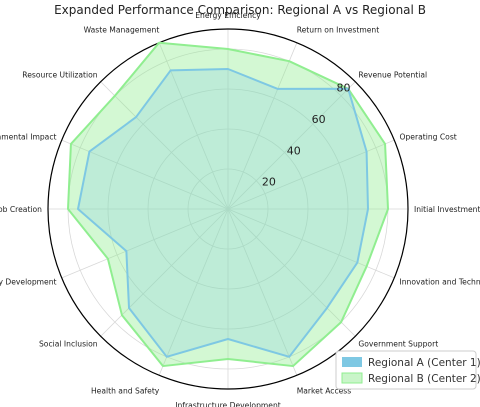 This screenshot has height=407, width=480. I want to click on radial-tick-60: 60, so click(319, 119).